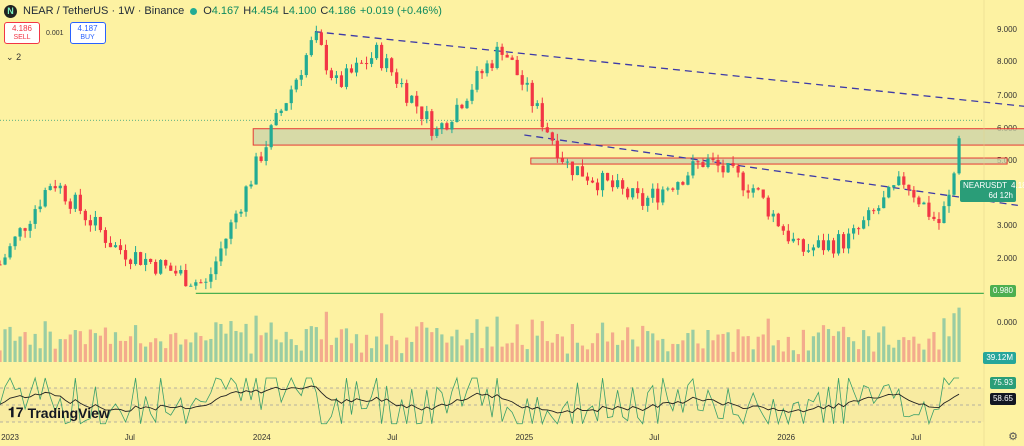  I want to click on sell-button: 4.186 SELL, so click(22, 33).